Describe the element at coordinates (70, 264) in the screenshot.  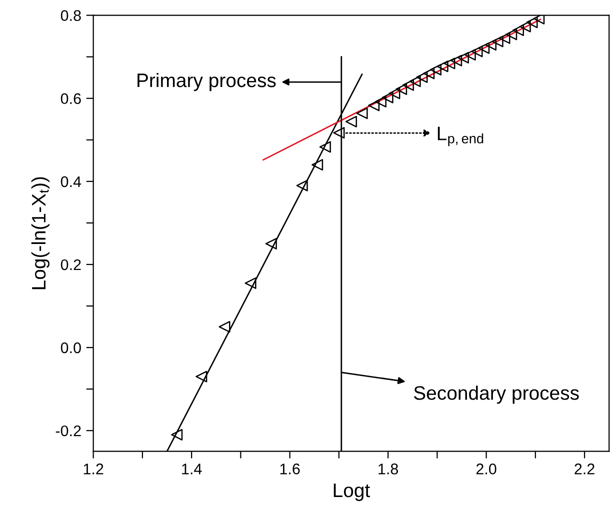
I see `y-tick-label: 0.2` at that location.